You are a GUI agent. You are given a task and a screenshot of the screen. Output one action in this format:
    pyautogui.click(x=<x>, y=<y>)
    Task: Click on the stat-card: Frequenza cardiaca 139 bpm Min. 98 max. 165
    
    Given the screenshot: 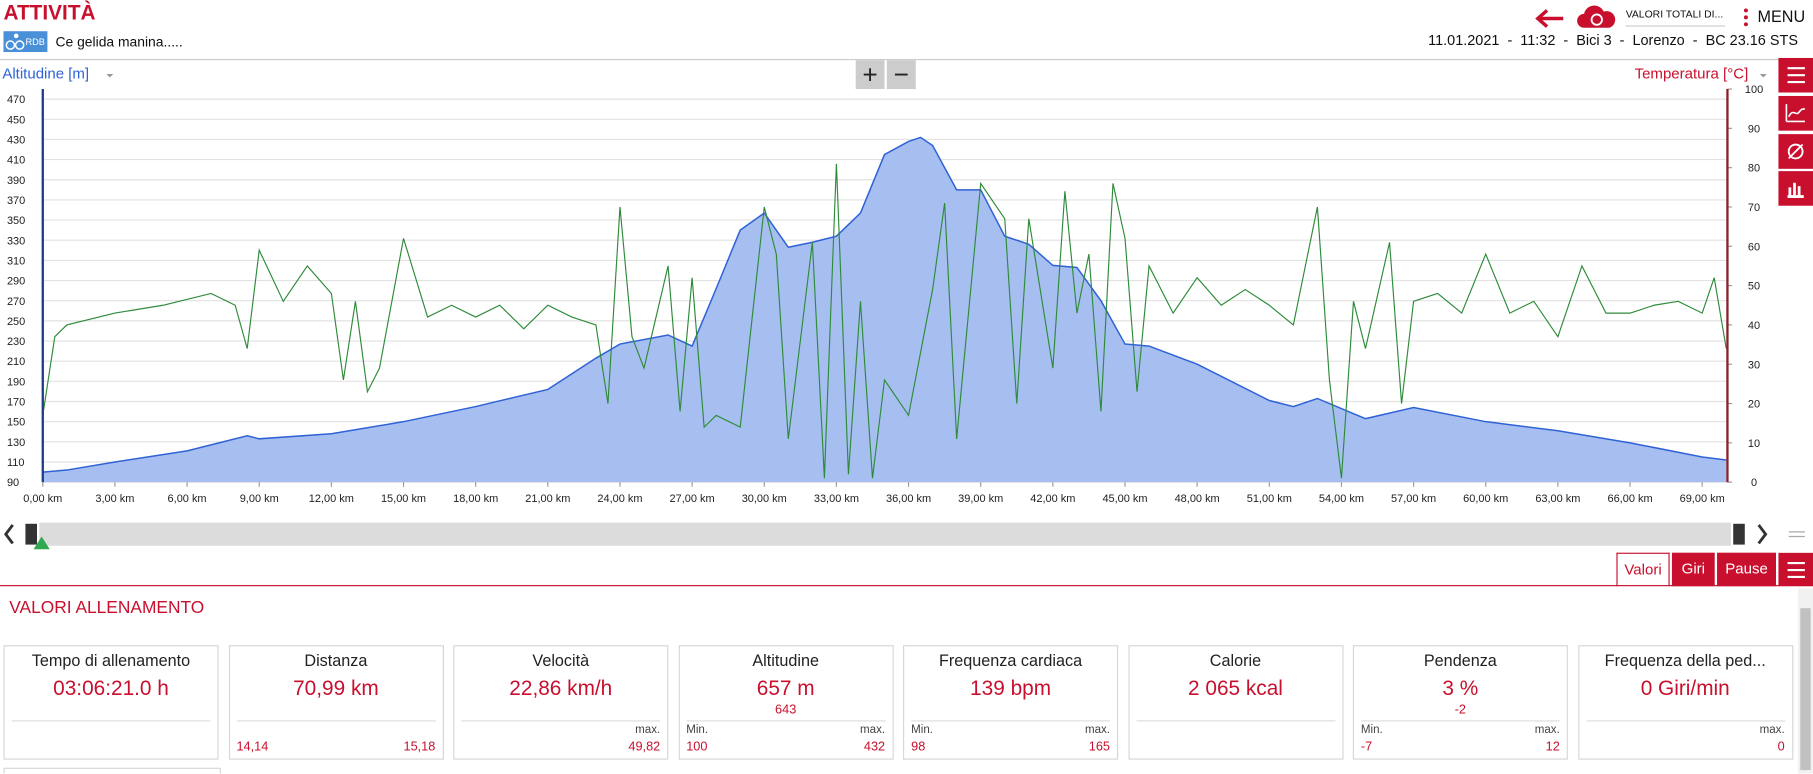 What is the action you would take?
    pyautogui.click(x=1011, y=702)
    